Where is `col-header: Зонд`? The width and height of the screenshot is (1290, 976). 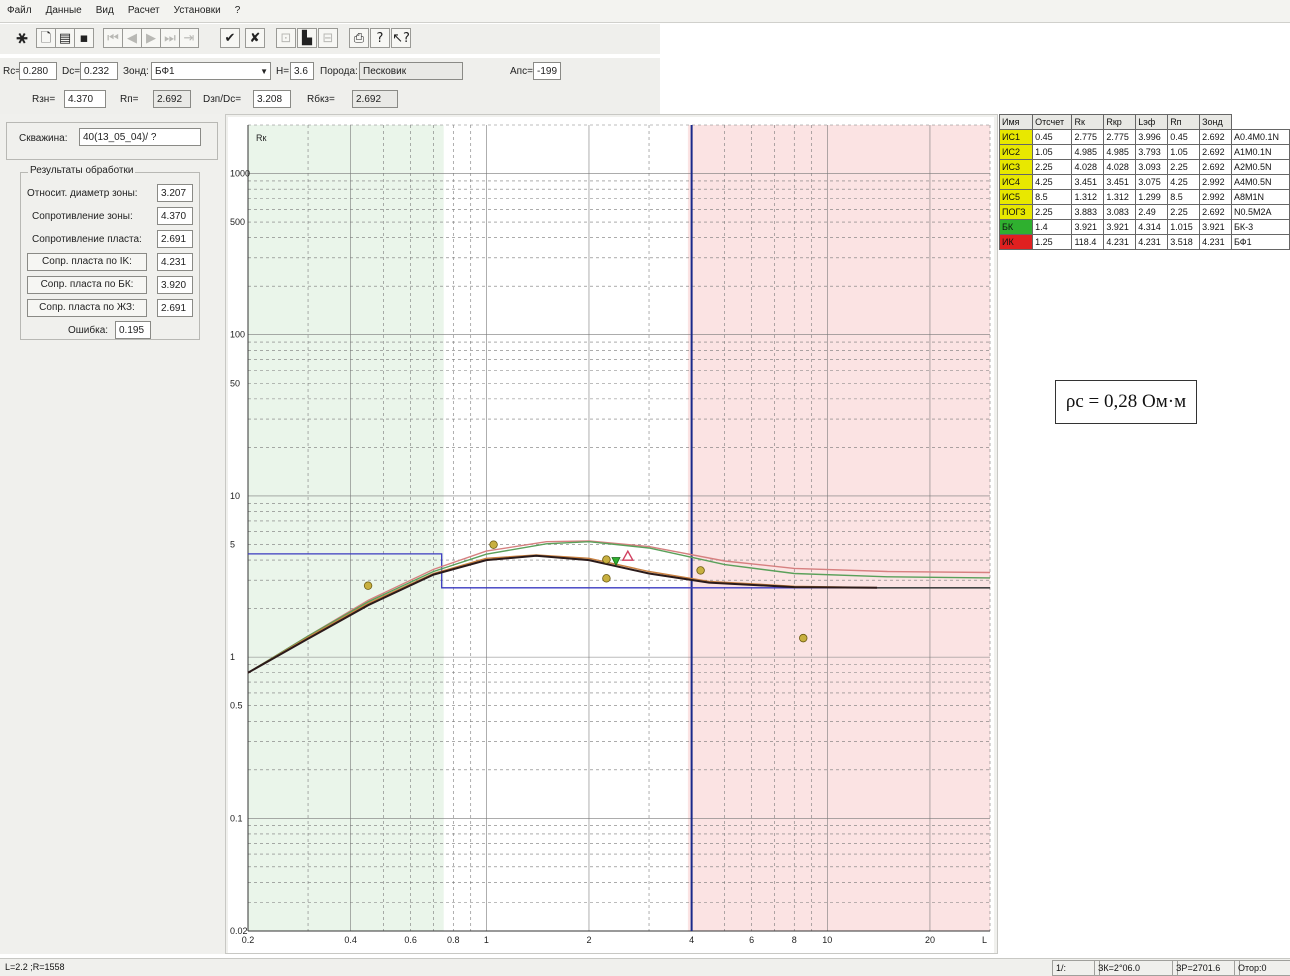
col-header: Зонд is located at coordinates (1215, 122).